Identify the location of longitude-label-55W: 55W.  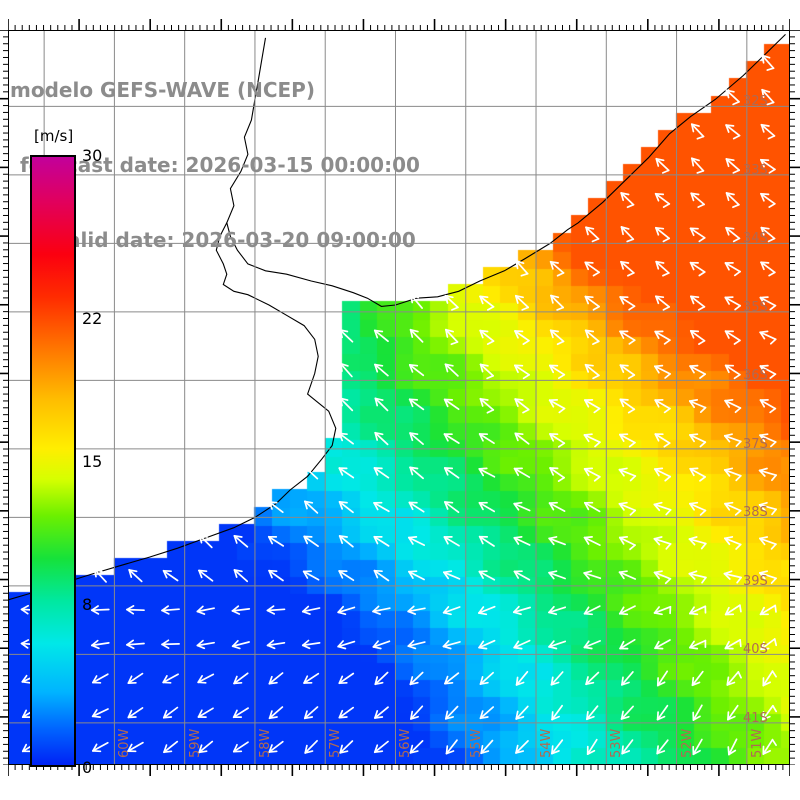
(476, 743).